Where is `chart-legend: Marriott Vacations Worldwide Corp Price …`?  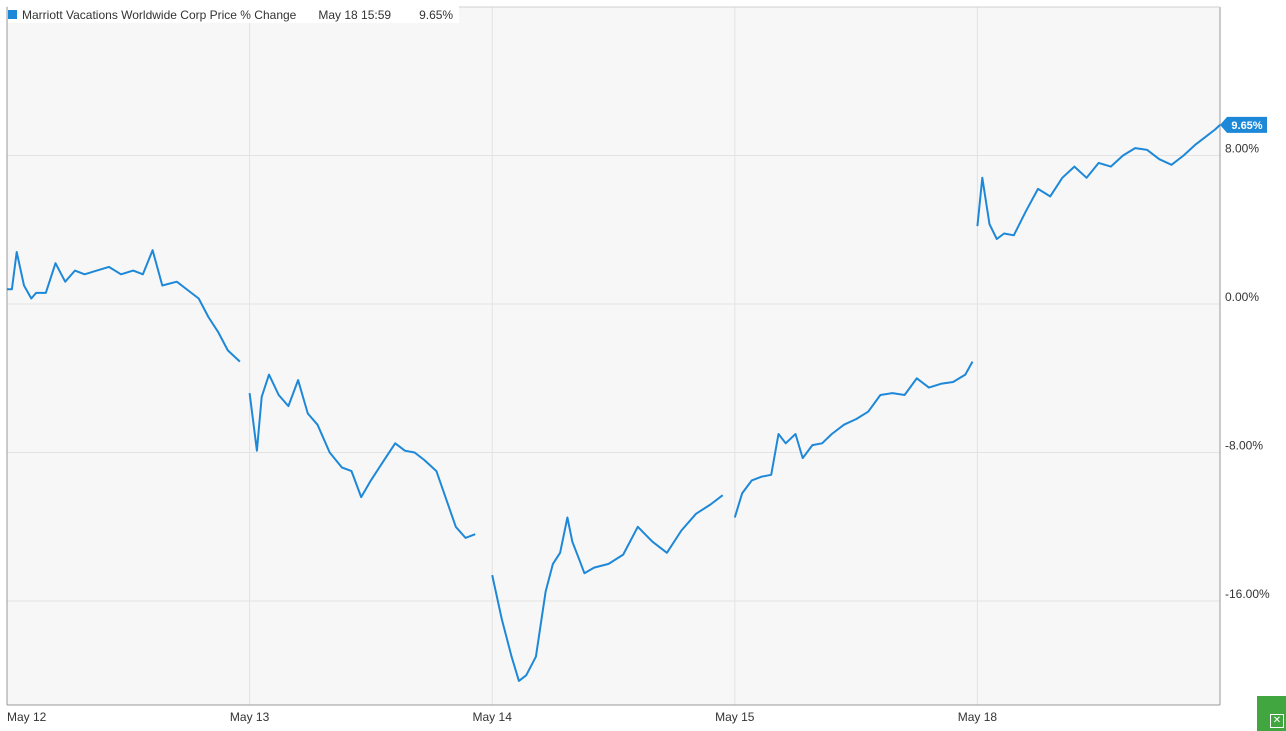
chart-legend: Marriott Vacations Worldwide Corp Price … is located at coordinates (234, 14).